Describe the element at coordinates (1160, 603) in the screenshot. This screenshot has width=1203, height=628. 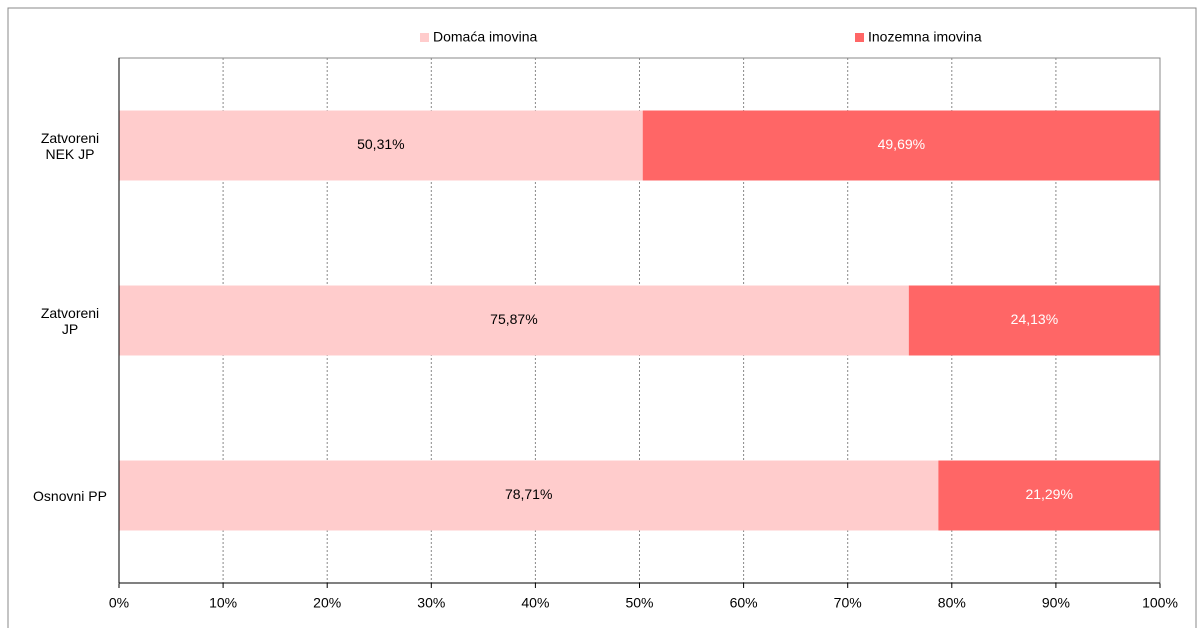
I see `x-tick-label: 100%` at that location.